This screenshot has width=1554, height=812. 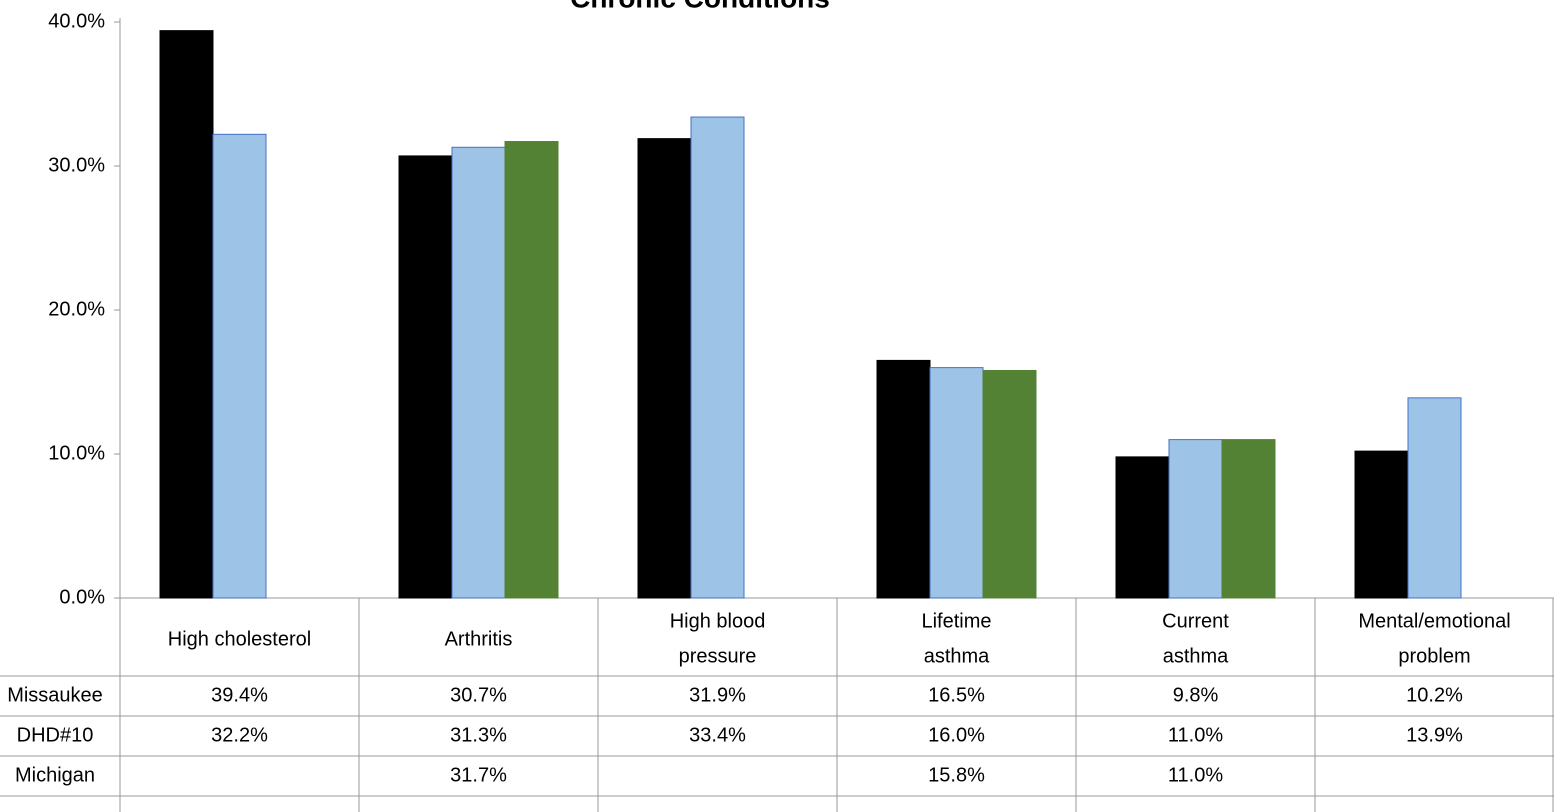 What do you see at coordinates (239, 735) in the screenshot?
I see `table-value: 32.2%` at bounding box center [239, 735].